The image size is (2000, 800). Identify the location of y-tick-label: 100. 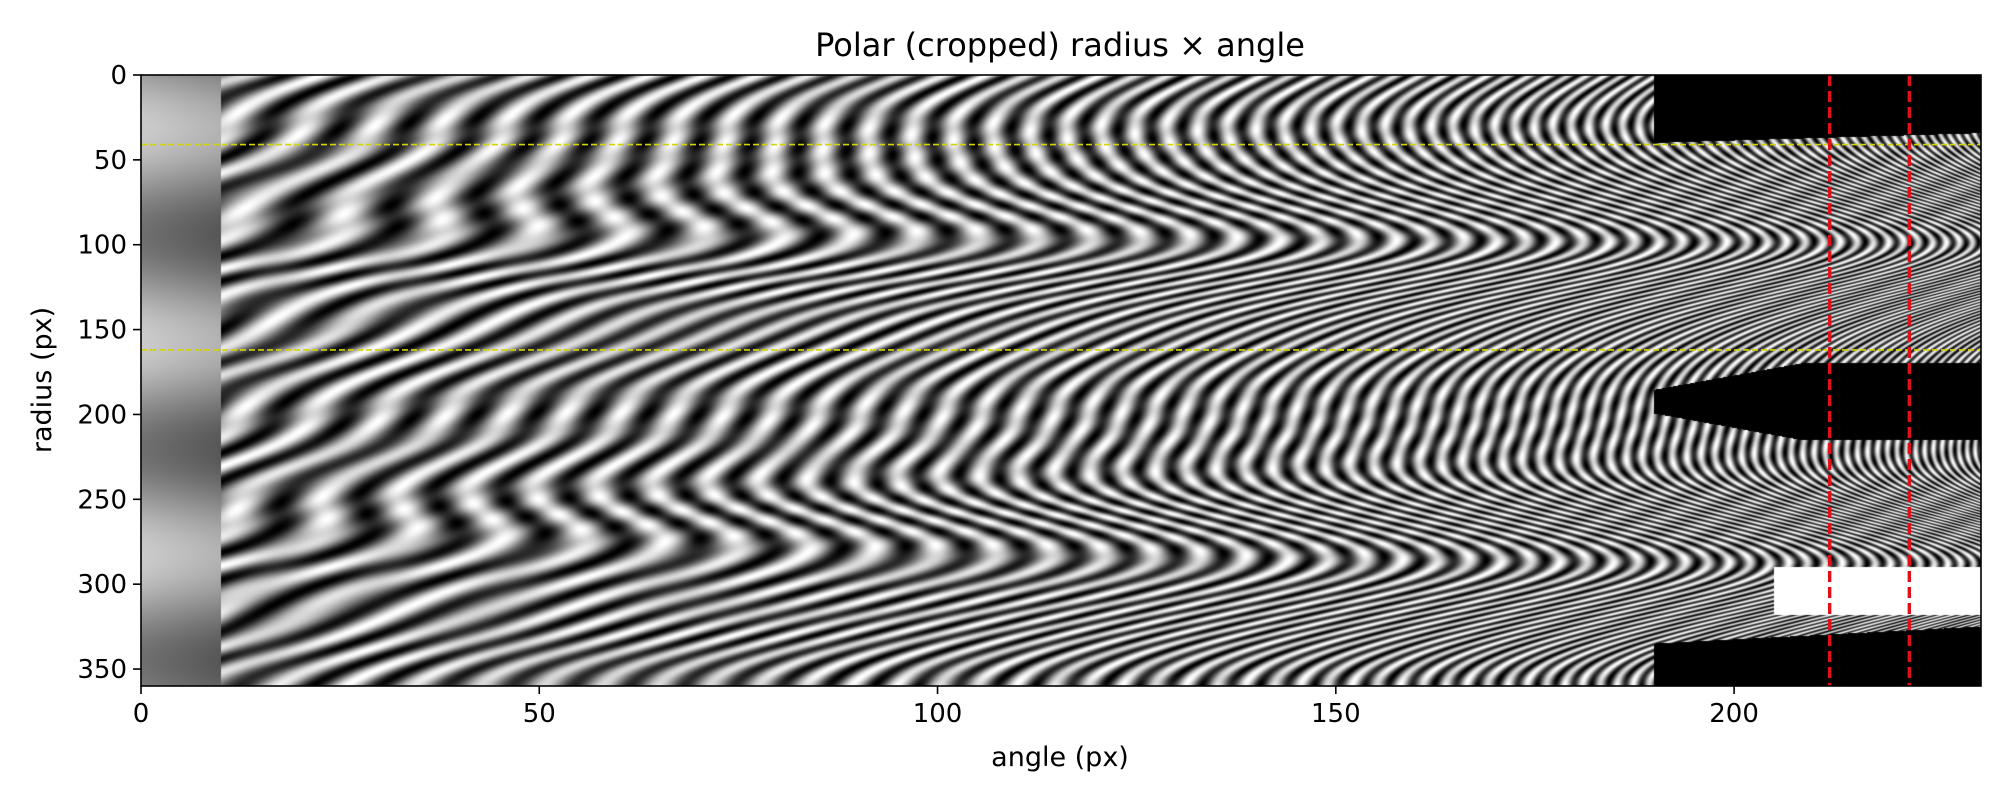
(102, 246).